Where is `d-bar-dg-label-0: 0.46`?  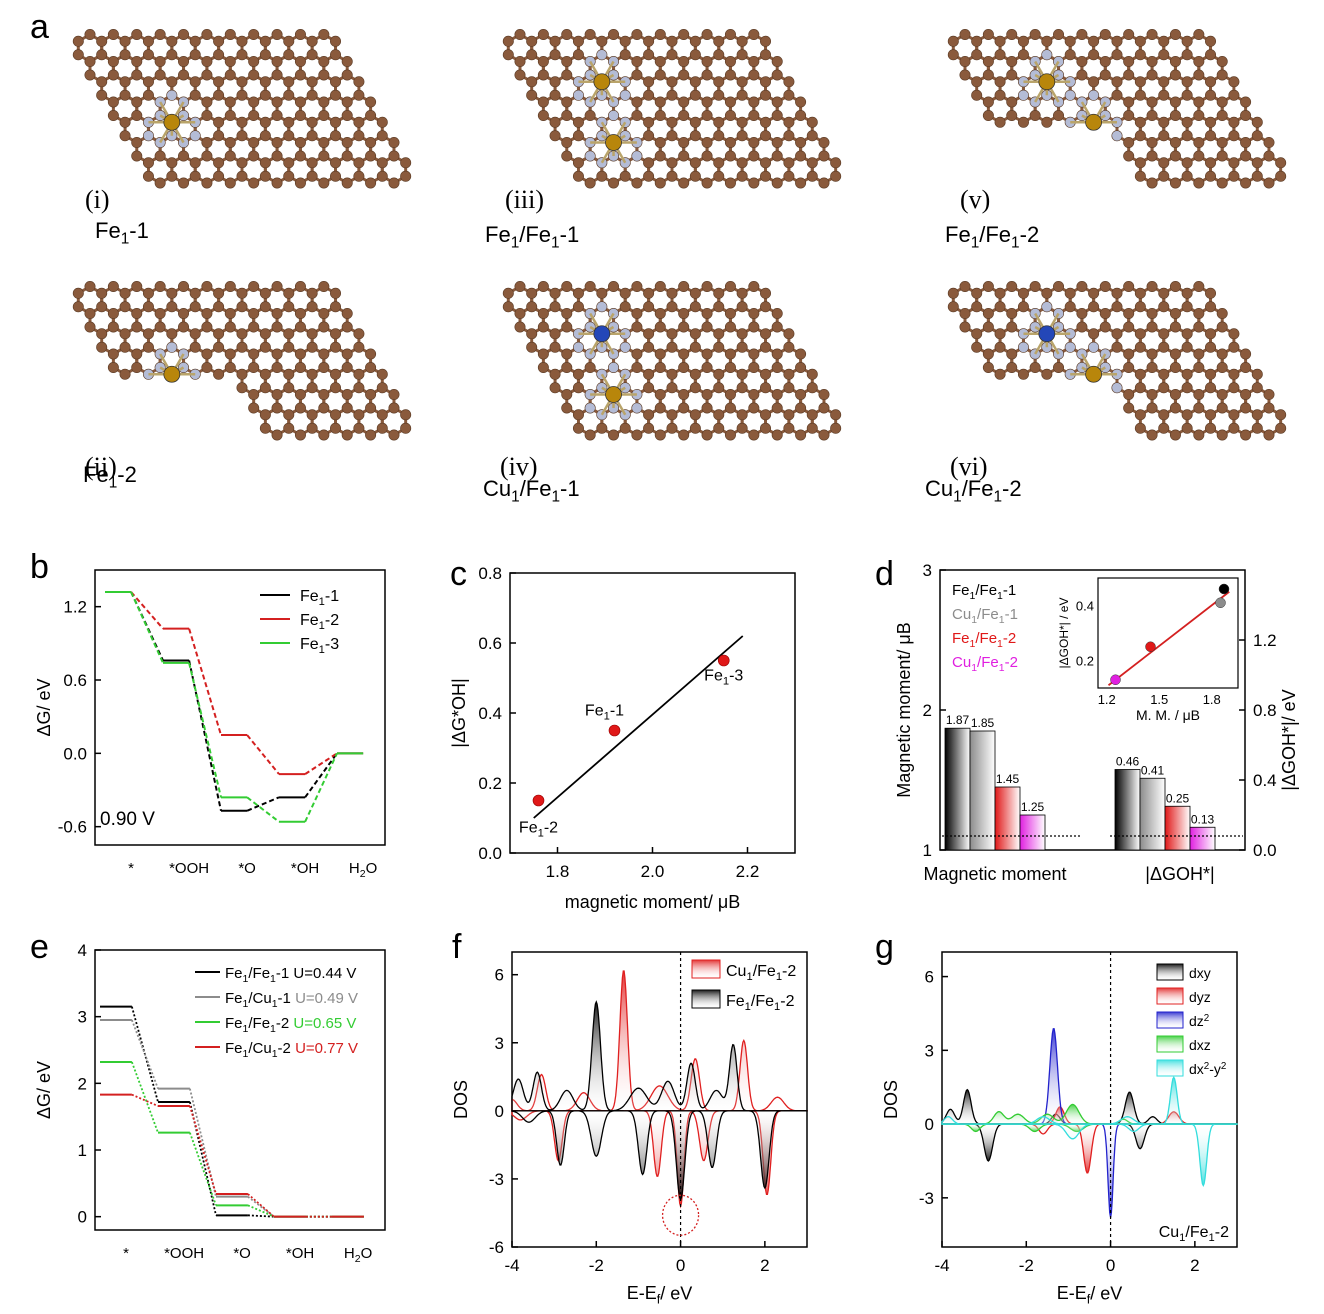 d-bar-dg-label-0: 0.46 is located at coordinates (1128, 762).